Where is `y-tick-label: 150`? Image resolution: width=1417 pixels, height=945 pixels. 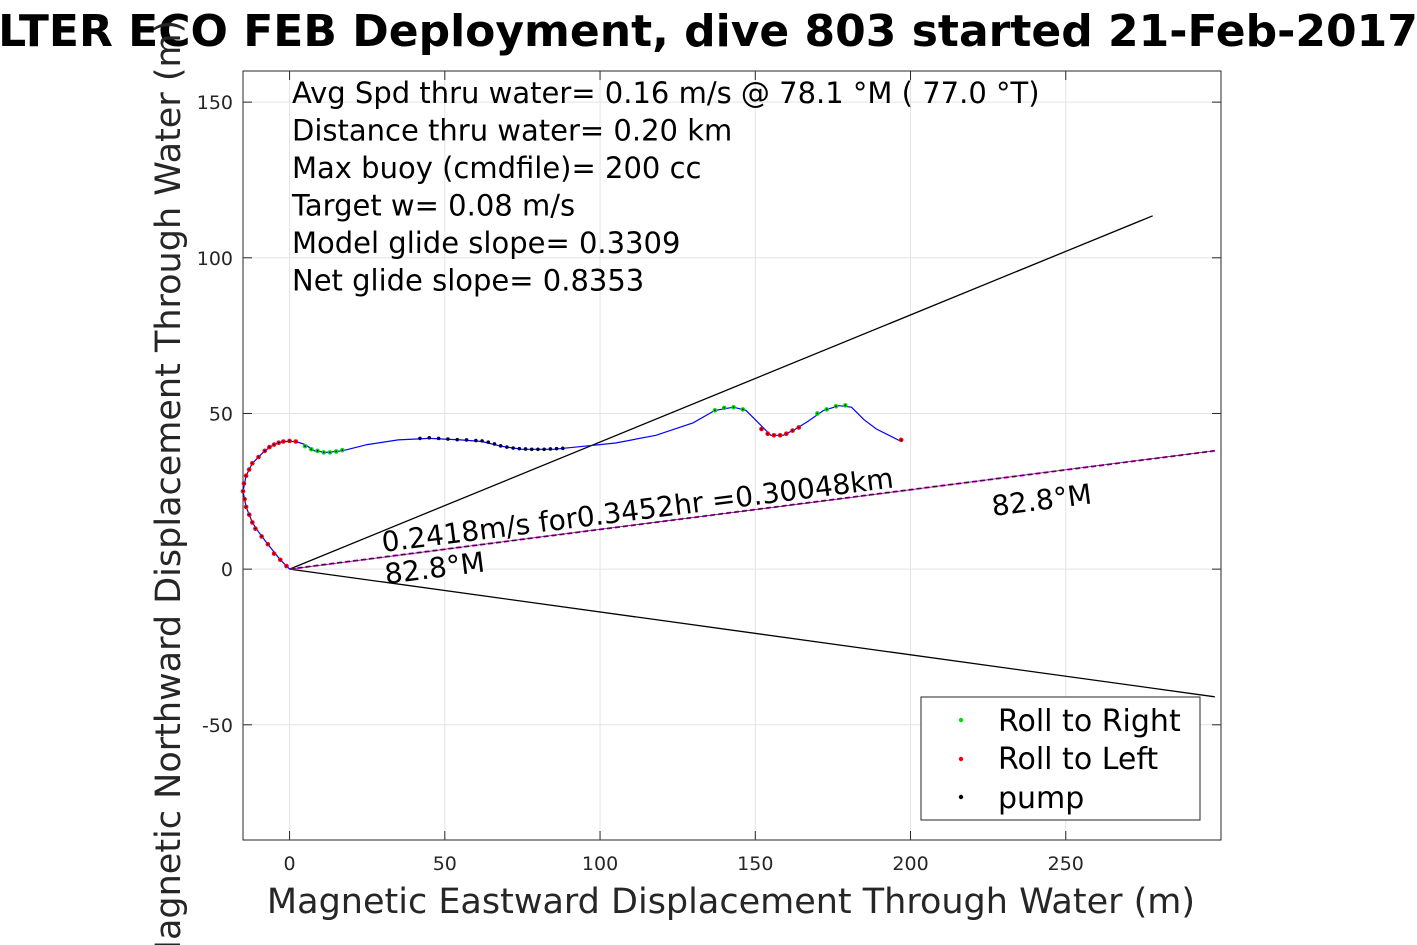 y-tick-label: 150 is located at coordinates (215, 103).